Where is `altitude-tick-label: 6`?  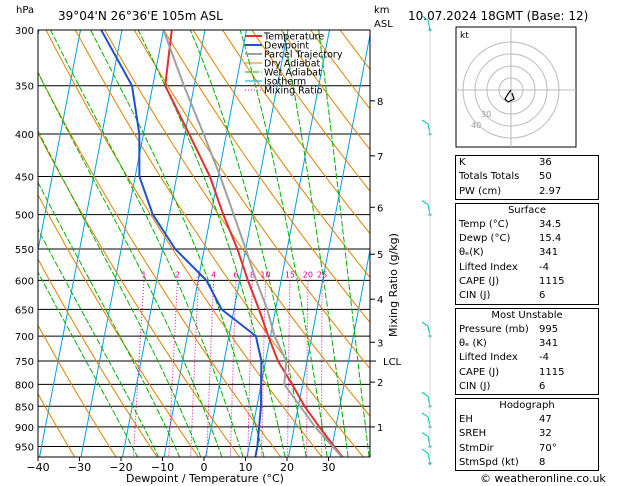 altitude-tick-label: 6 is located at coordinates (380, 208).